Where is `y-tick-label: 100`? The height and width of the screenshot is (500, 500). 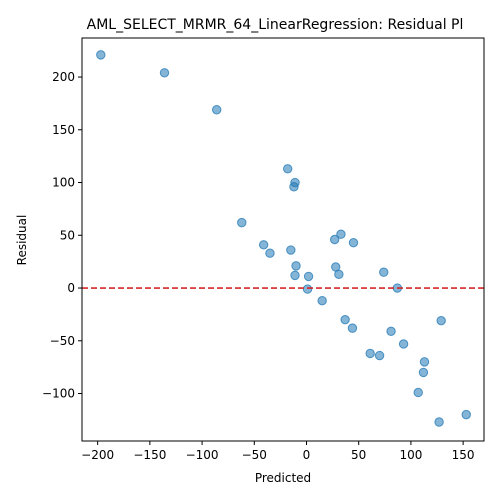 y-tick-label: 100 is located at coordinates (63, 183).